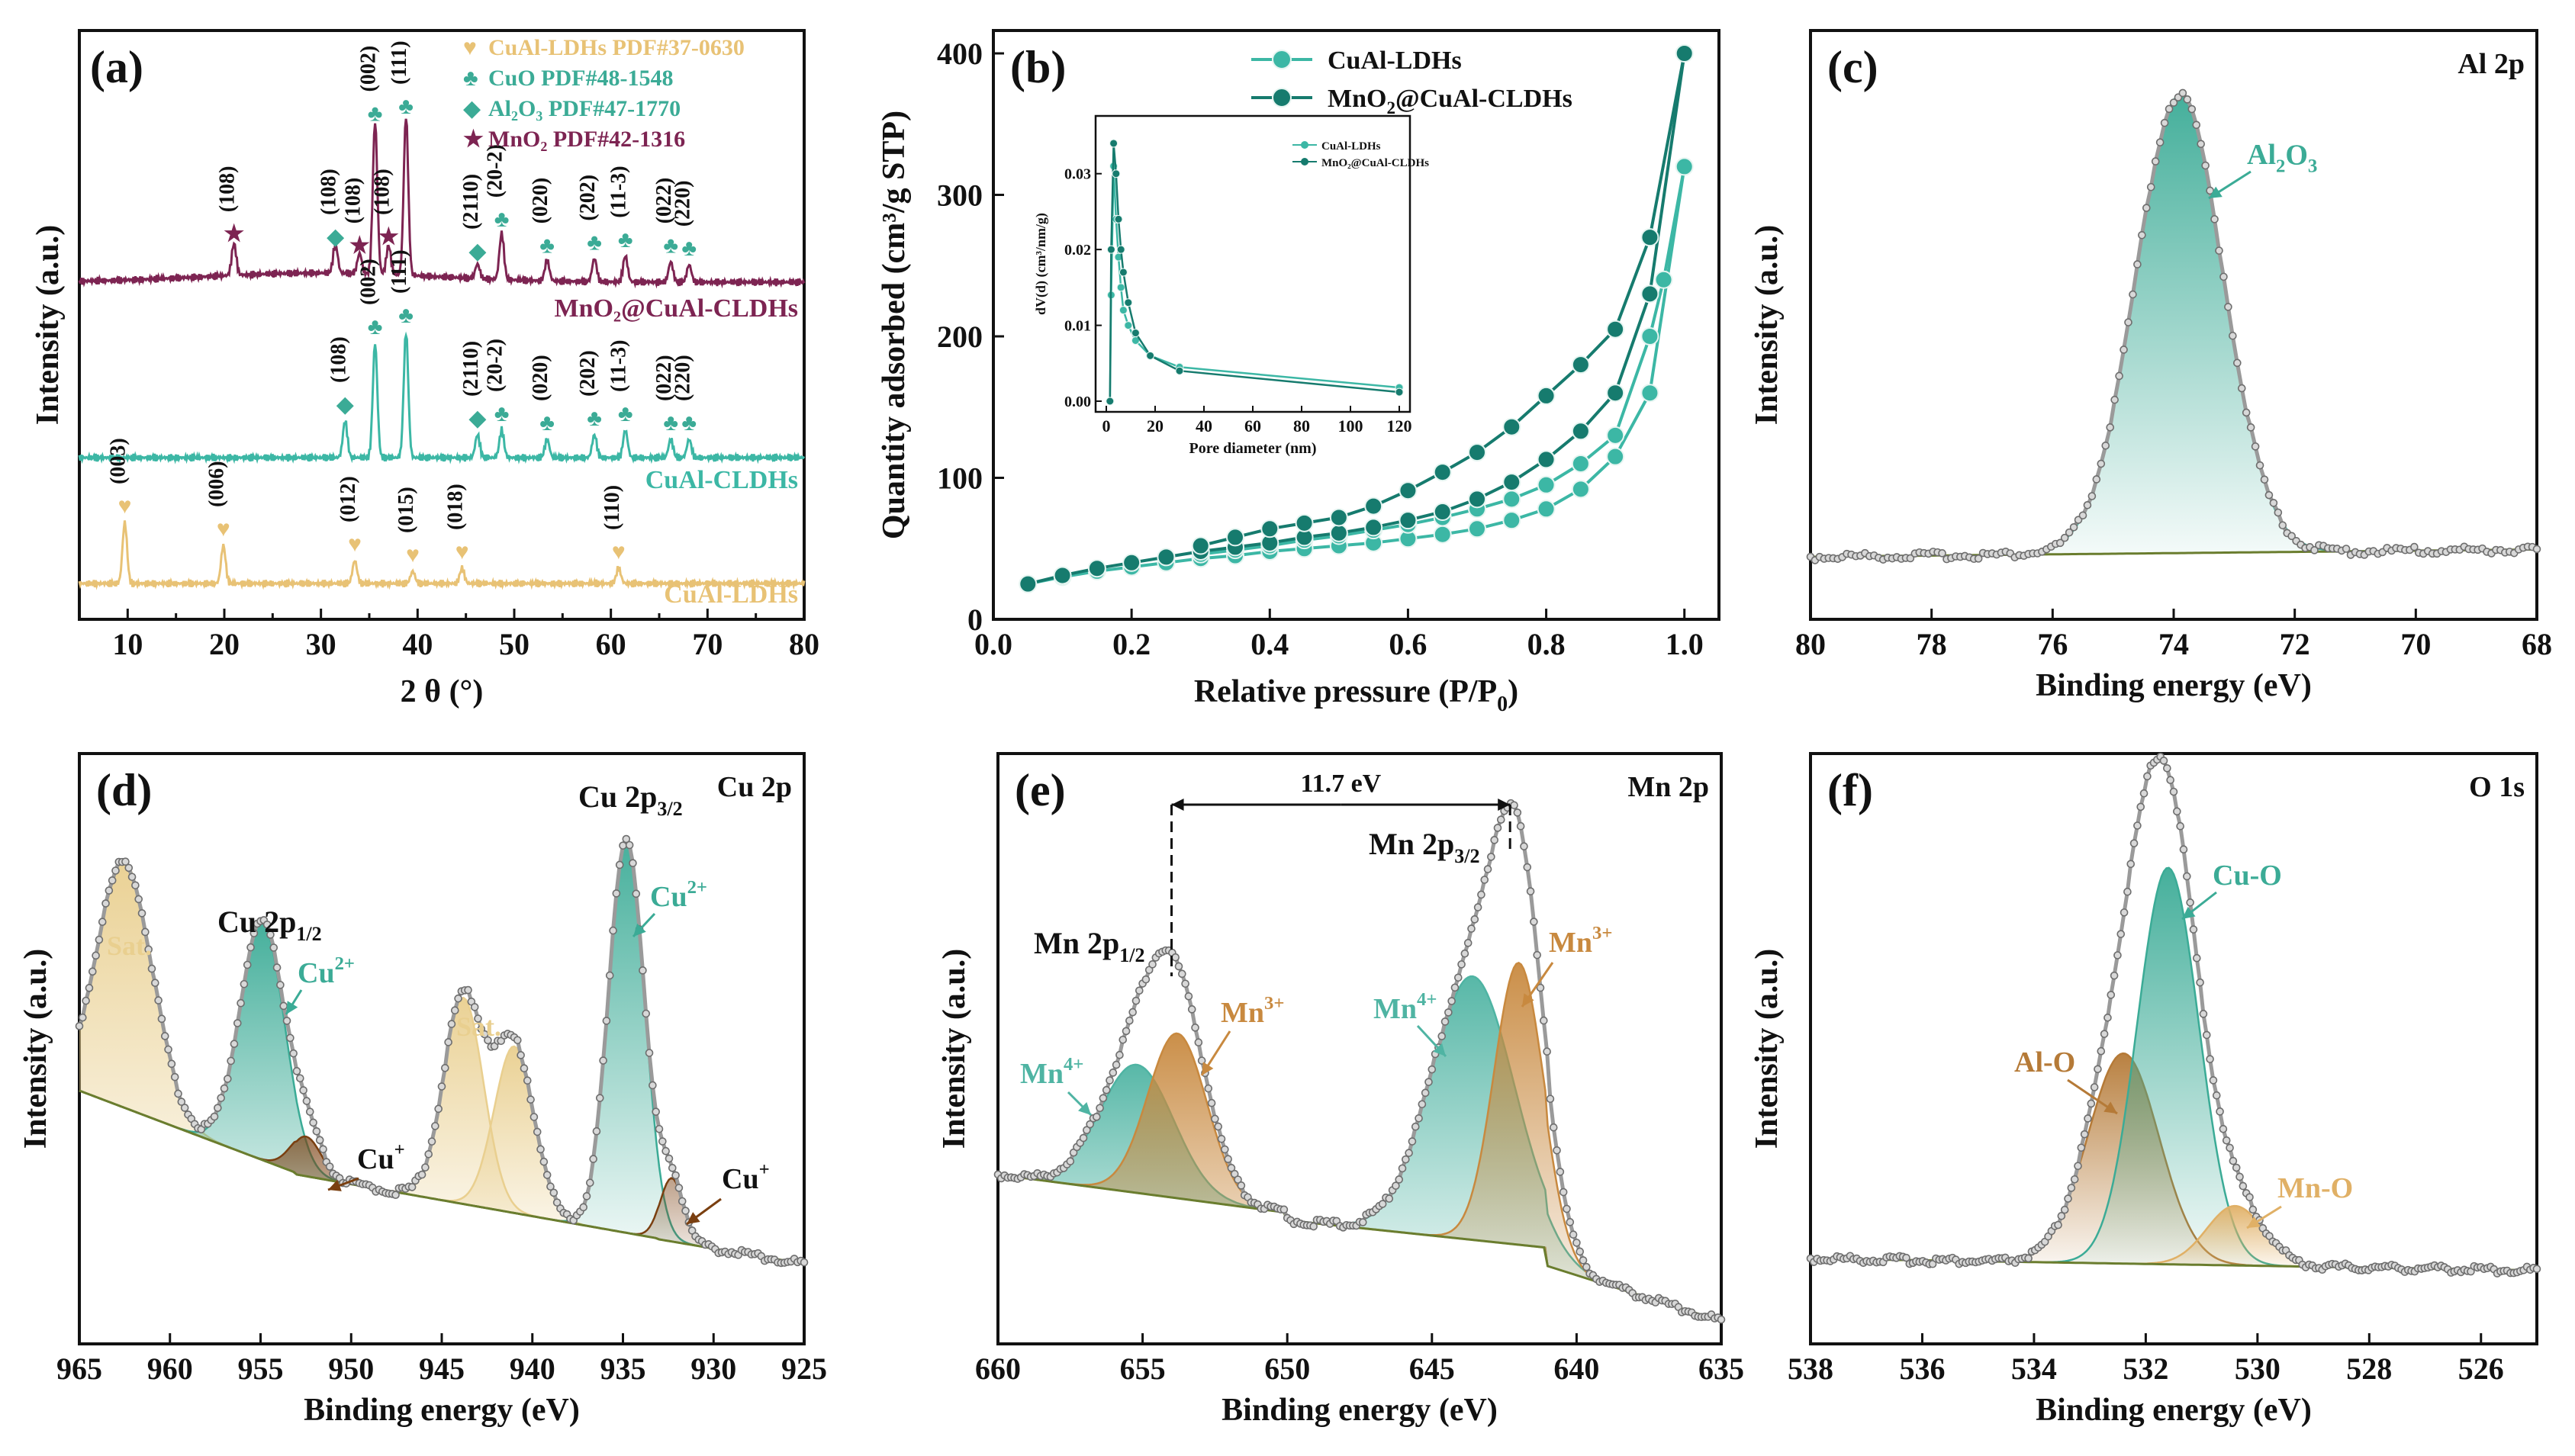 The image size is (2575, 1456). What do you see at coordinates (471, 369) in the screenshot?
I see `peak-index-label: (2110)` at bounding box center [471, 369].